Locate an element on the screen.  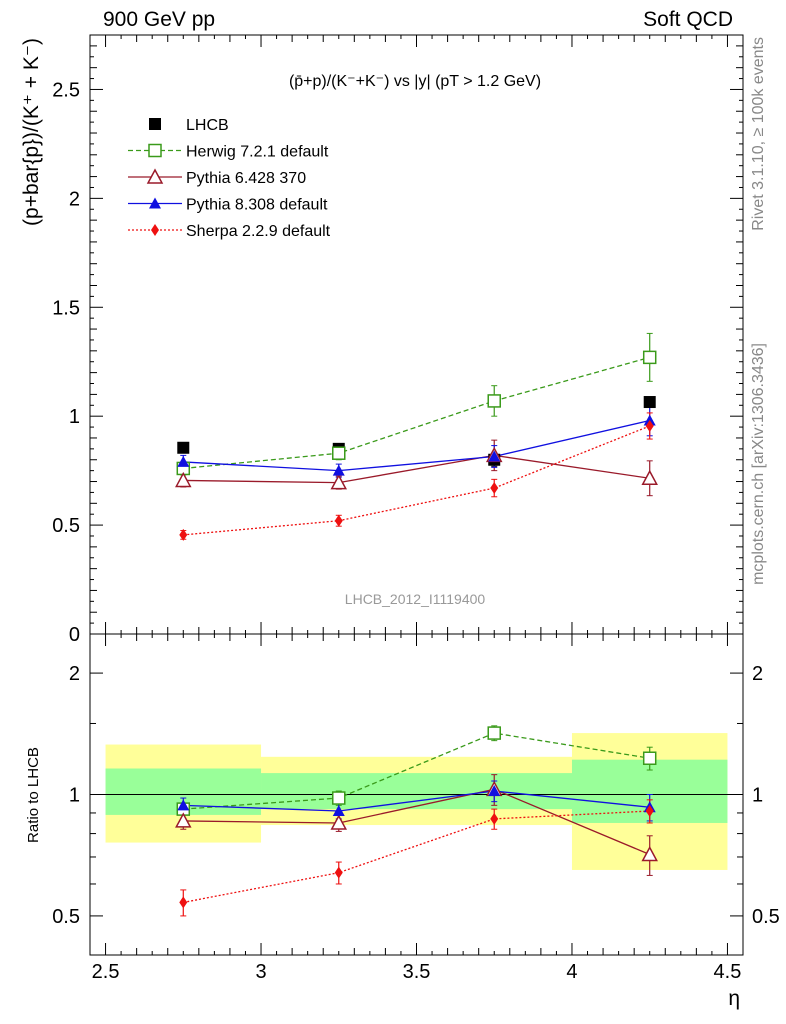
x-axis-label: η is located at coordinates (734, 998).